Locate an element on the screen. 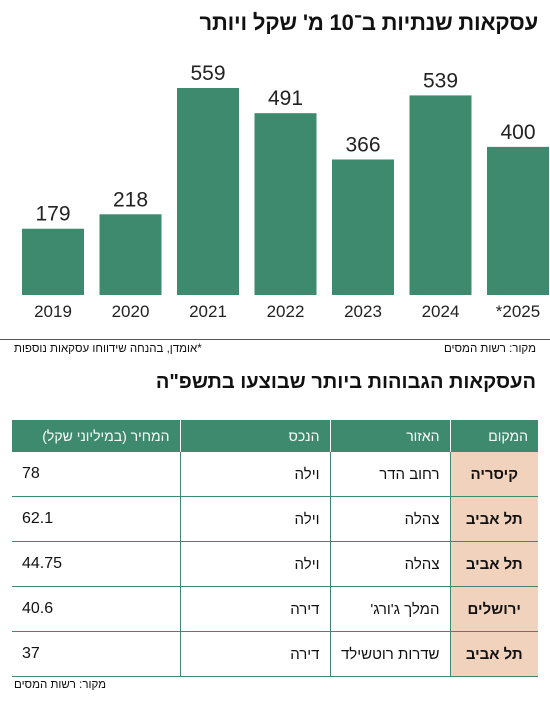 The image size is (550, 711). bar-2019 is located at coordinates (53, 261).